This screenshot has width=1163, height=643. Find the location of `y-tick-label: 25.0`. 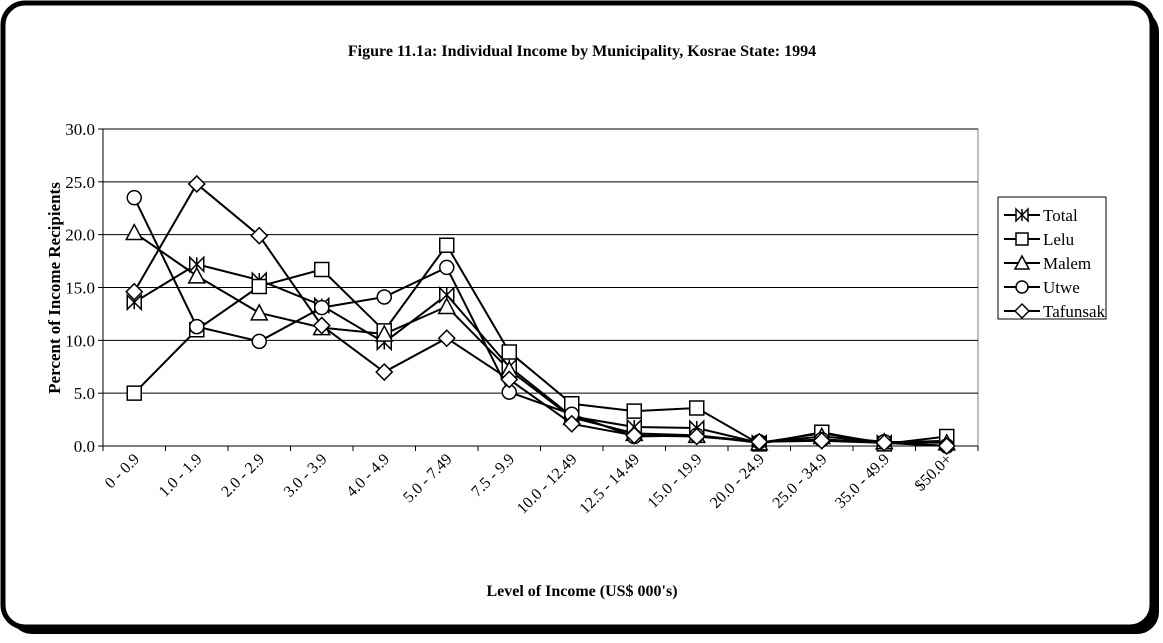

y-tick-label: 25.0 is located at coordinates (80, 182).